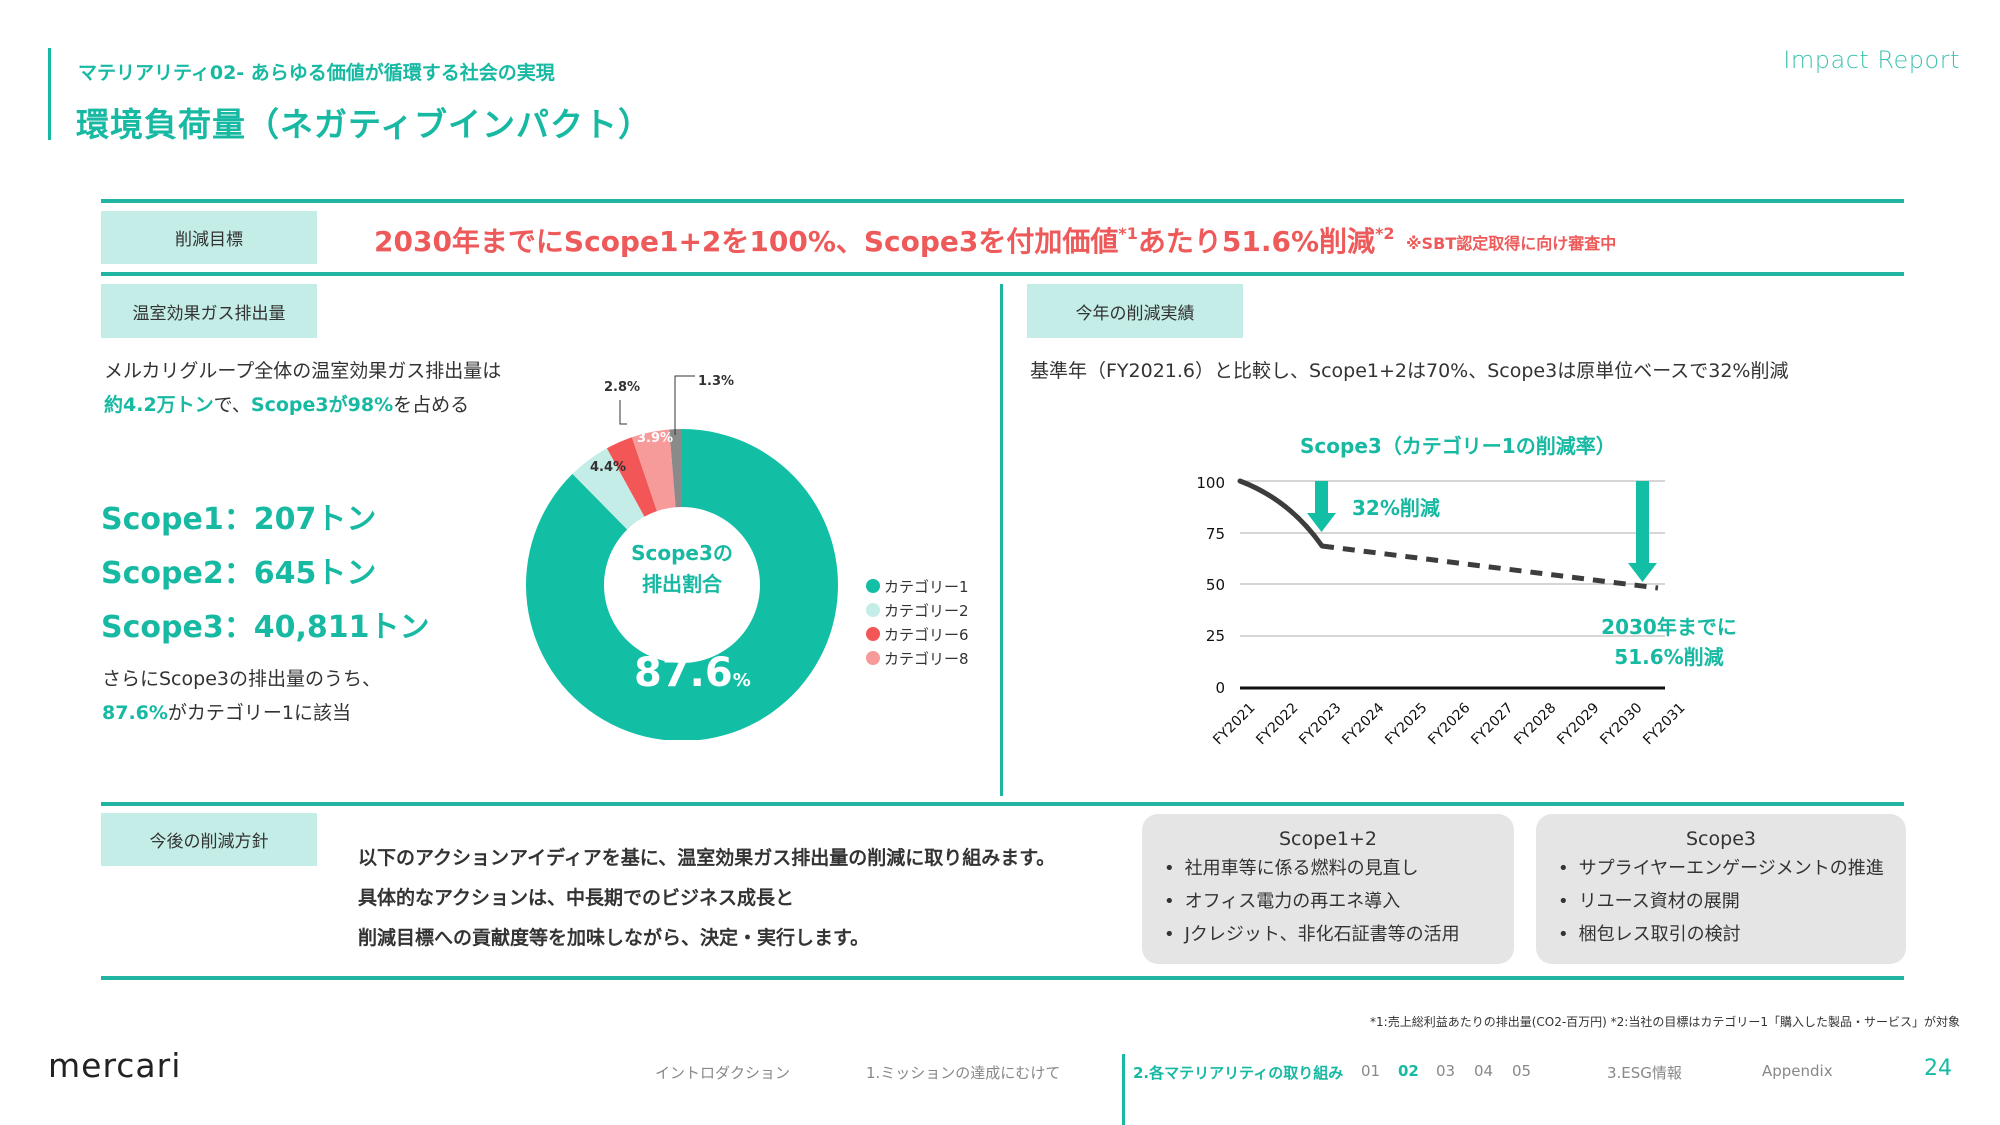 This screenshot has width=2000, height=1125. Describe the element at coordinates (1320, 724) in the screenshot. I see `x-tick-fy2023: FY2023` at that location.